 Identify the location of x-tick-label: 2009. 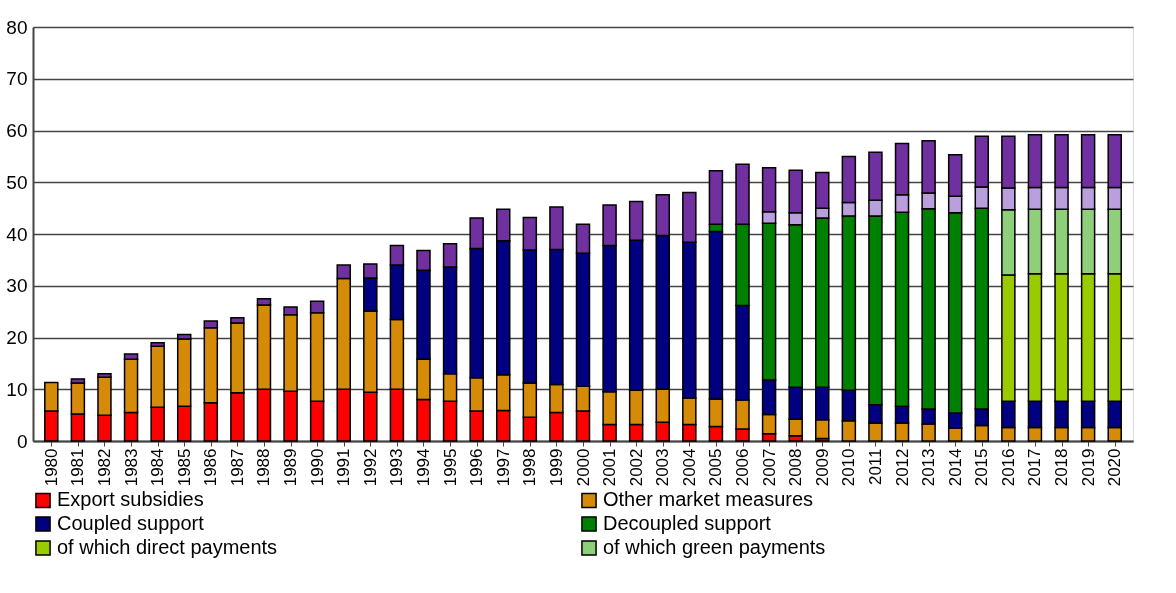
(822, 467).